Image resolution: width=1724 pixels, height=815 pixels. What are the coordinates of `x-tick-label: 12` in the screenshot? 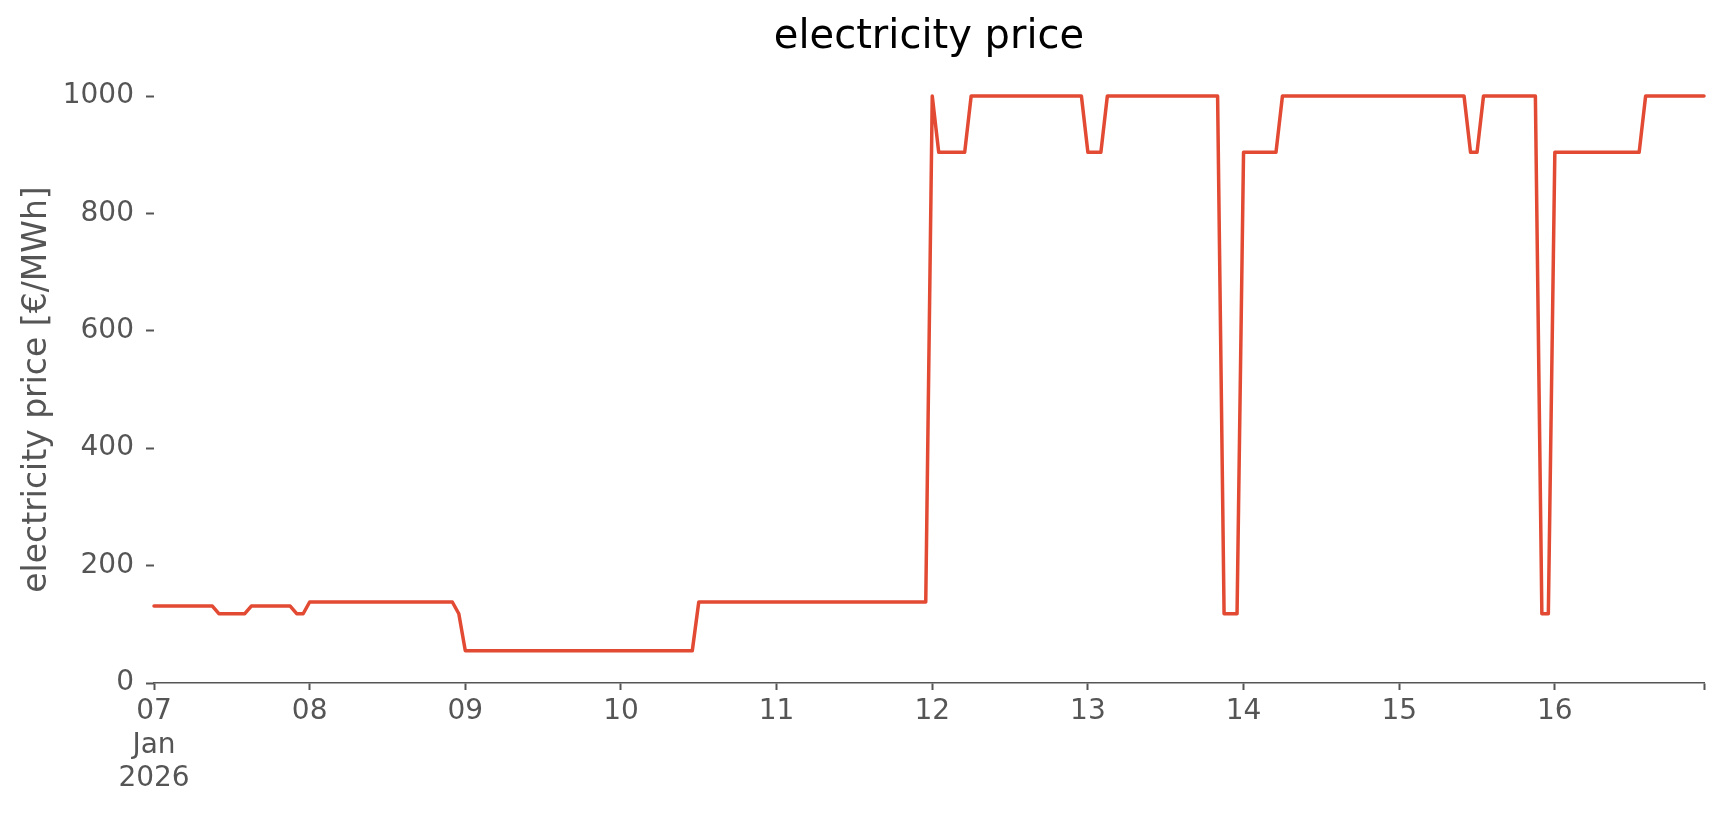 It's located at (932, 710).